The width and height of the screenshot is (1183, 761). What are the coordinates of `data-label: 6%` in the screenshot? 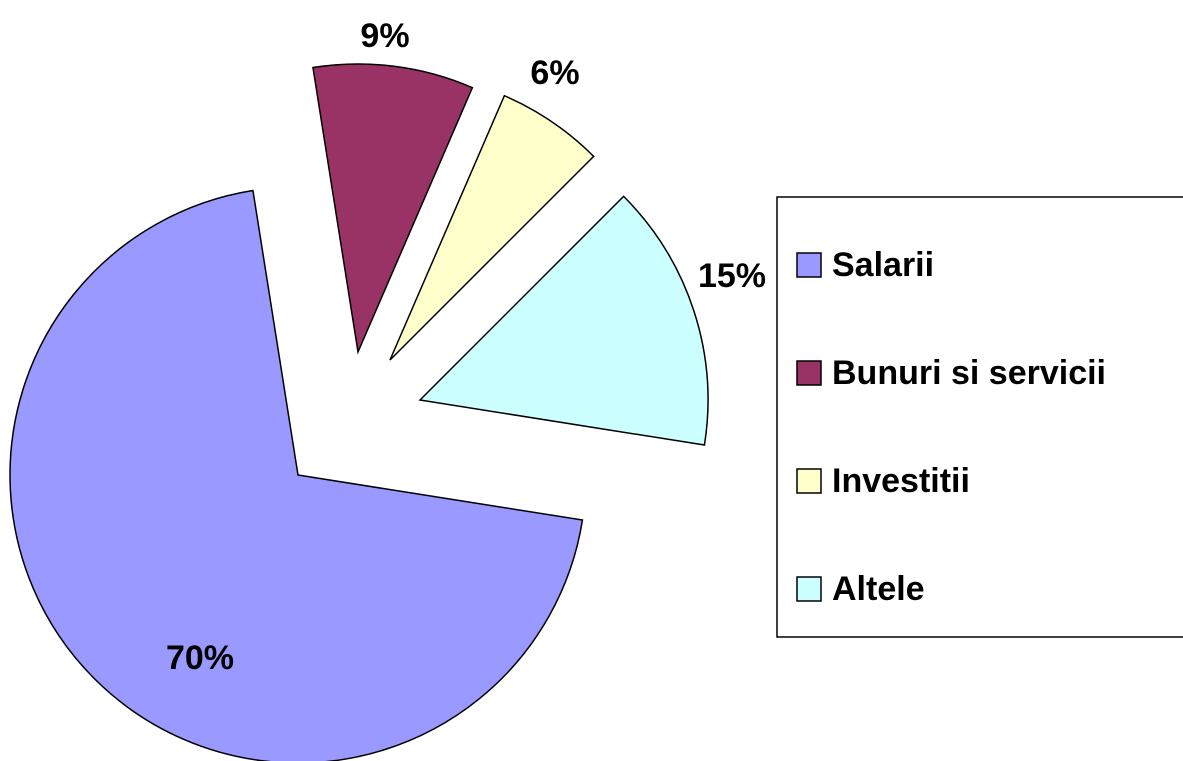 It's located at (554, 73).